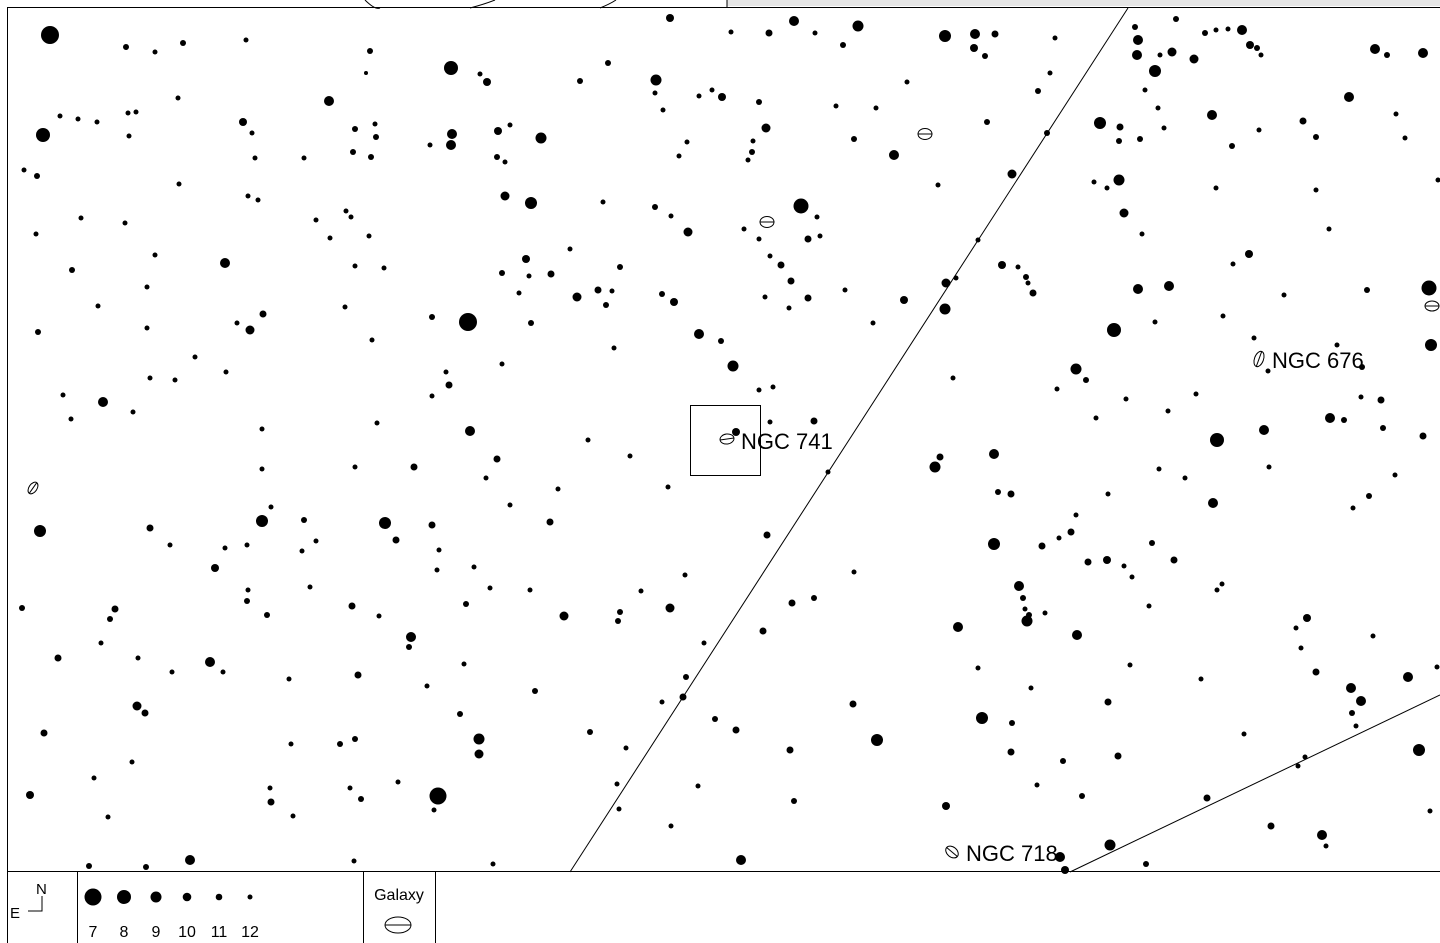 This screenshot has height=943, width=1440. I want to click on magnitude-scale: 7 8 9 10 11 12, so click(171, 914).